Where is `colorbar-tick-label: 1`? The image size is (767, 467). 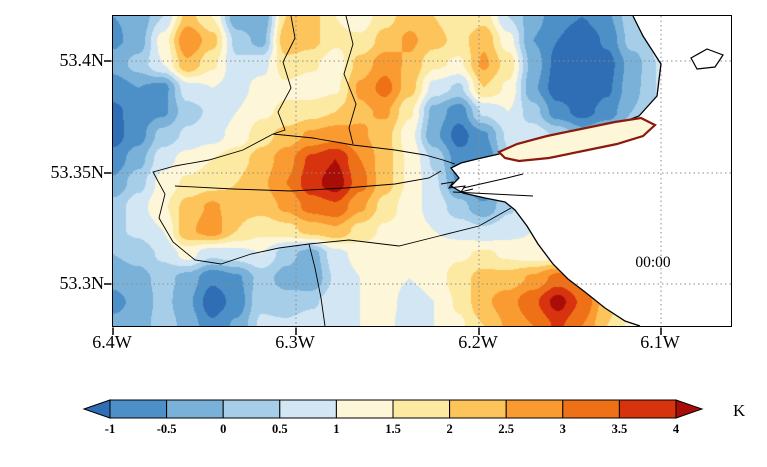 colorbar-tick-label: 1 is located at coordinates (336, 429).